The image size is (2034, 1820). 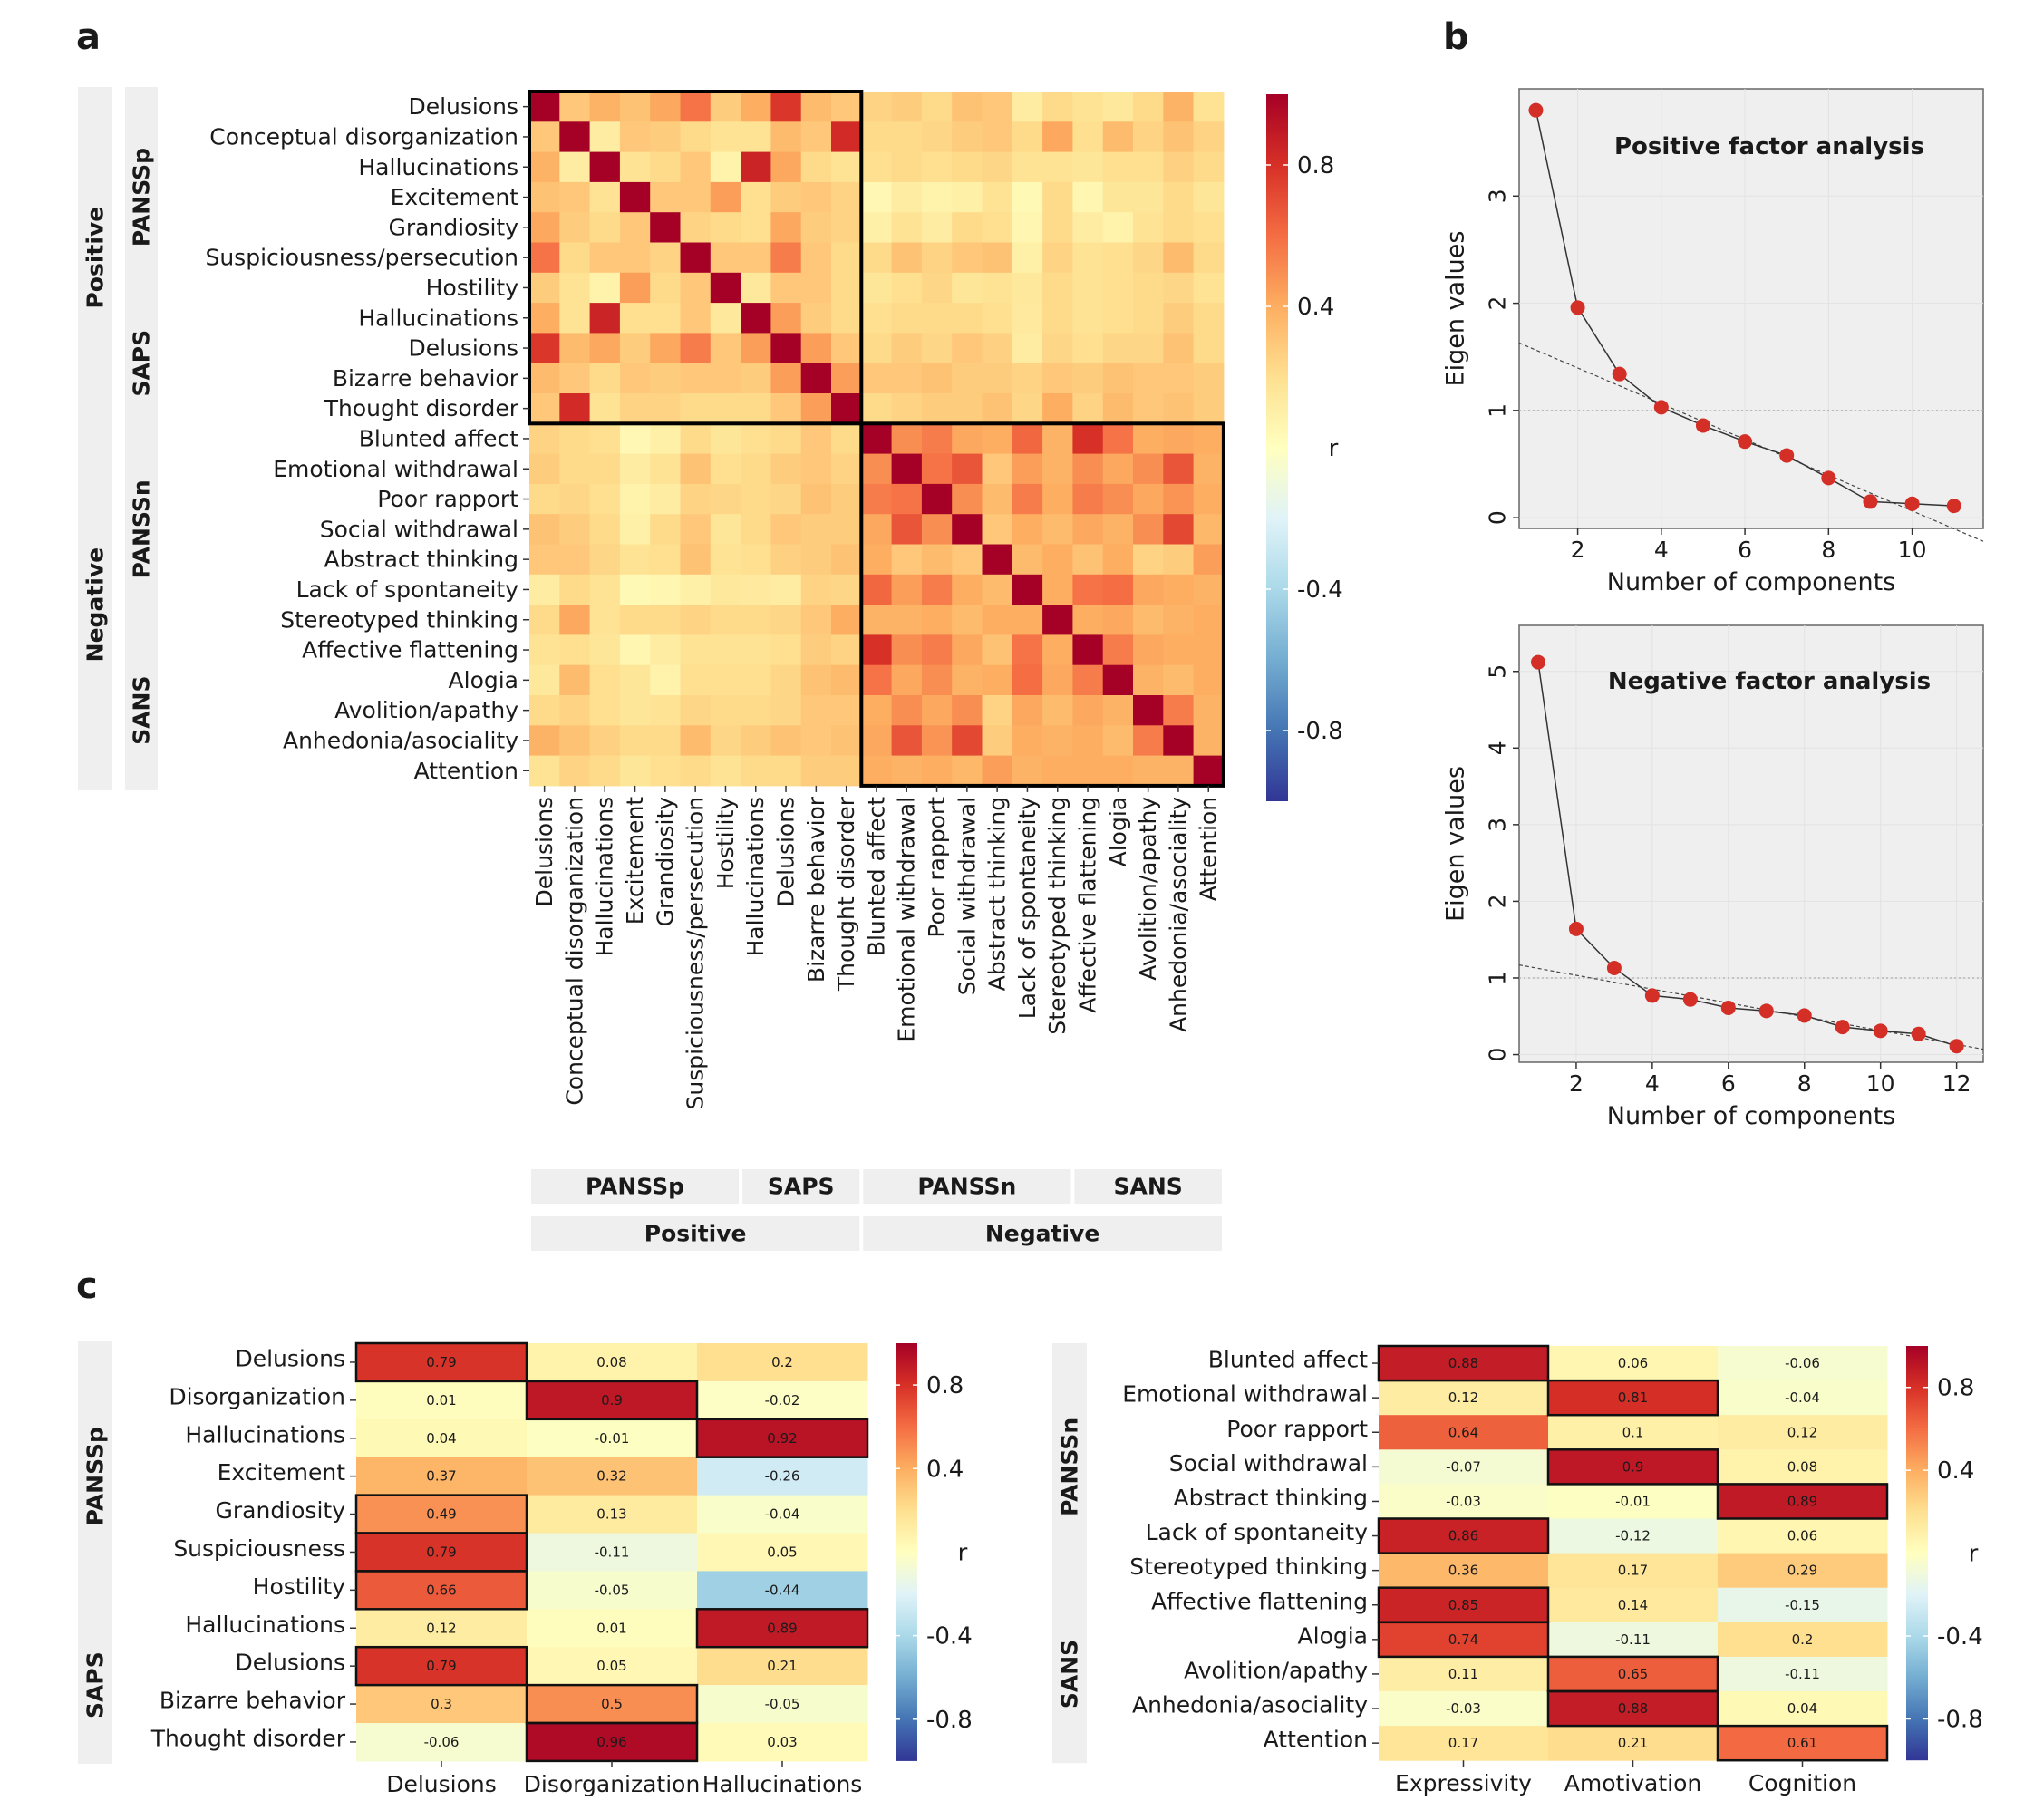 I want to click on cell-value: 0.12, so click(x=441, y=1628).